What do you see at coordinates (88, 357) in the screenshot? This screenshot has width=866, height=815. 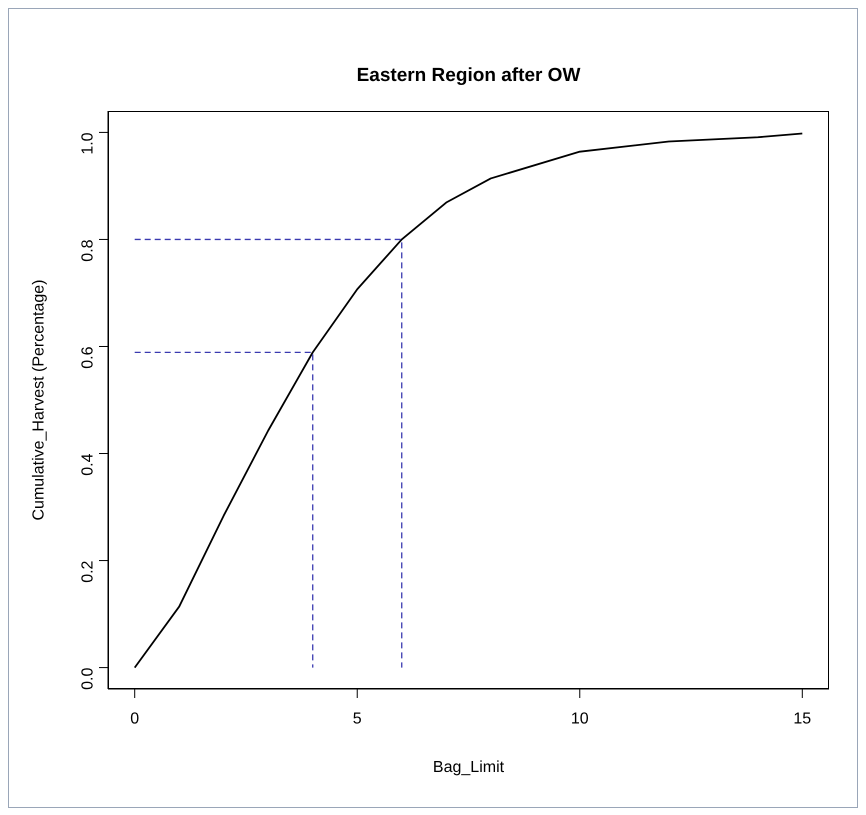 I see `y-tick-label: 0.6` at bounding box center [88, 357].